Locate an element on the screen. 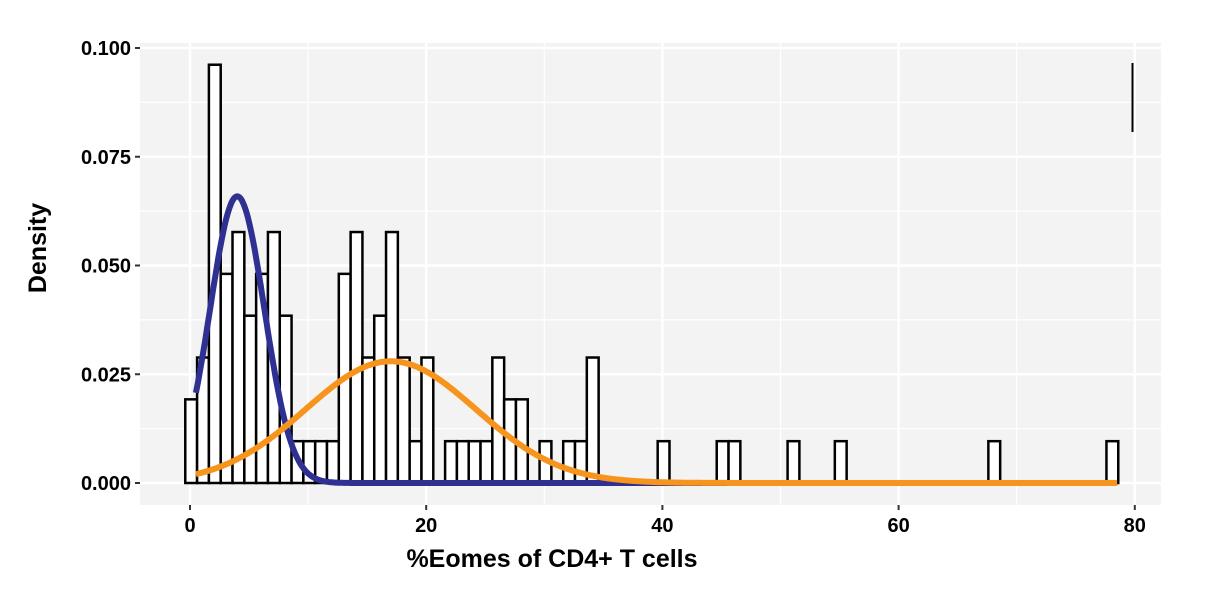  y-tick-label: 0.075 is located at coordinates (106, 158).